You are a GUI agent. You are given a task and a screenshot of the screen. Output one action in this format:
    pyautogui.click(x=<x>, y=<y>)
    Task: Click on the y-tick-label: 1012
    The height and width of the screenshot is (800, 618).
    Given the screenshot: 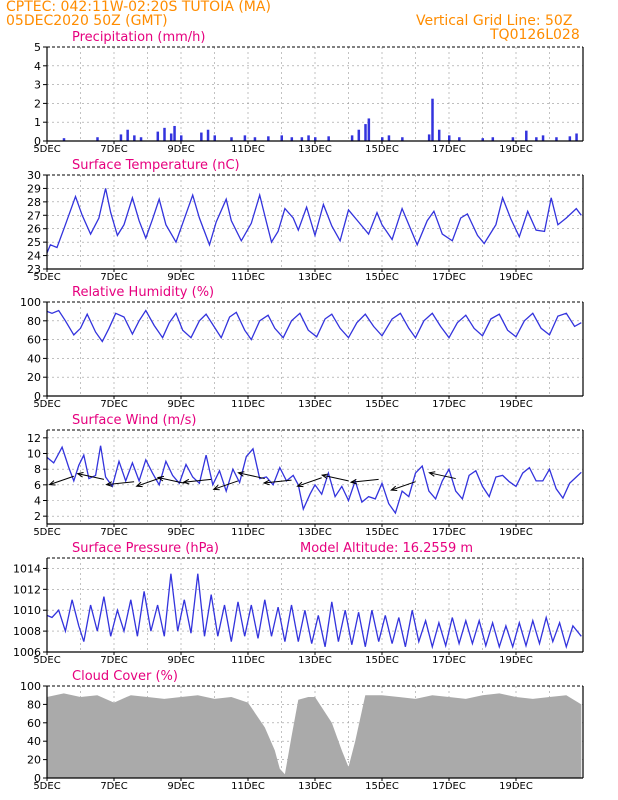 What is the action you would take?
    pyautogui.click(x=27, y=589)
    